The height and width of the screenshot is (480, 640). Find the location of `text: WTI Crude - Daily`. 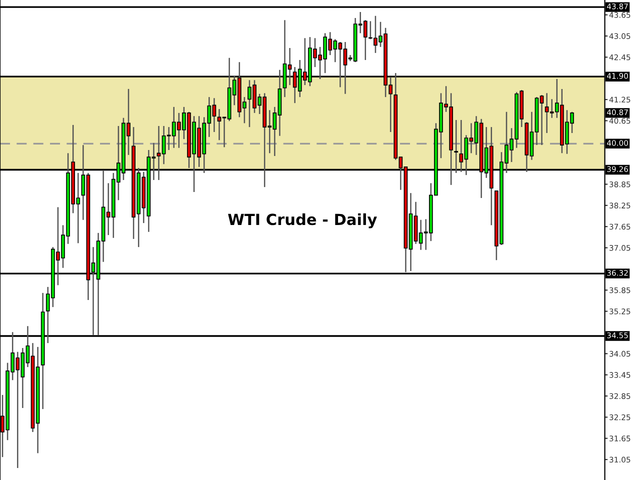

text: WTI Crude - Daily is located at coordinates (302, 220).